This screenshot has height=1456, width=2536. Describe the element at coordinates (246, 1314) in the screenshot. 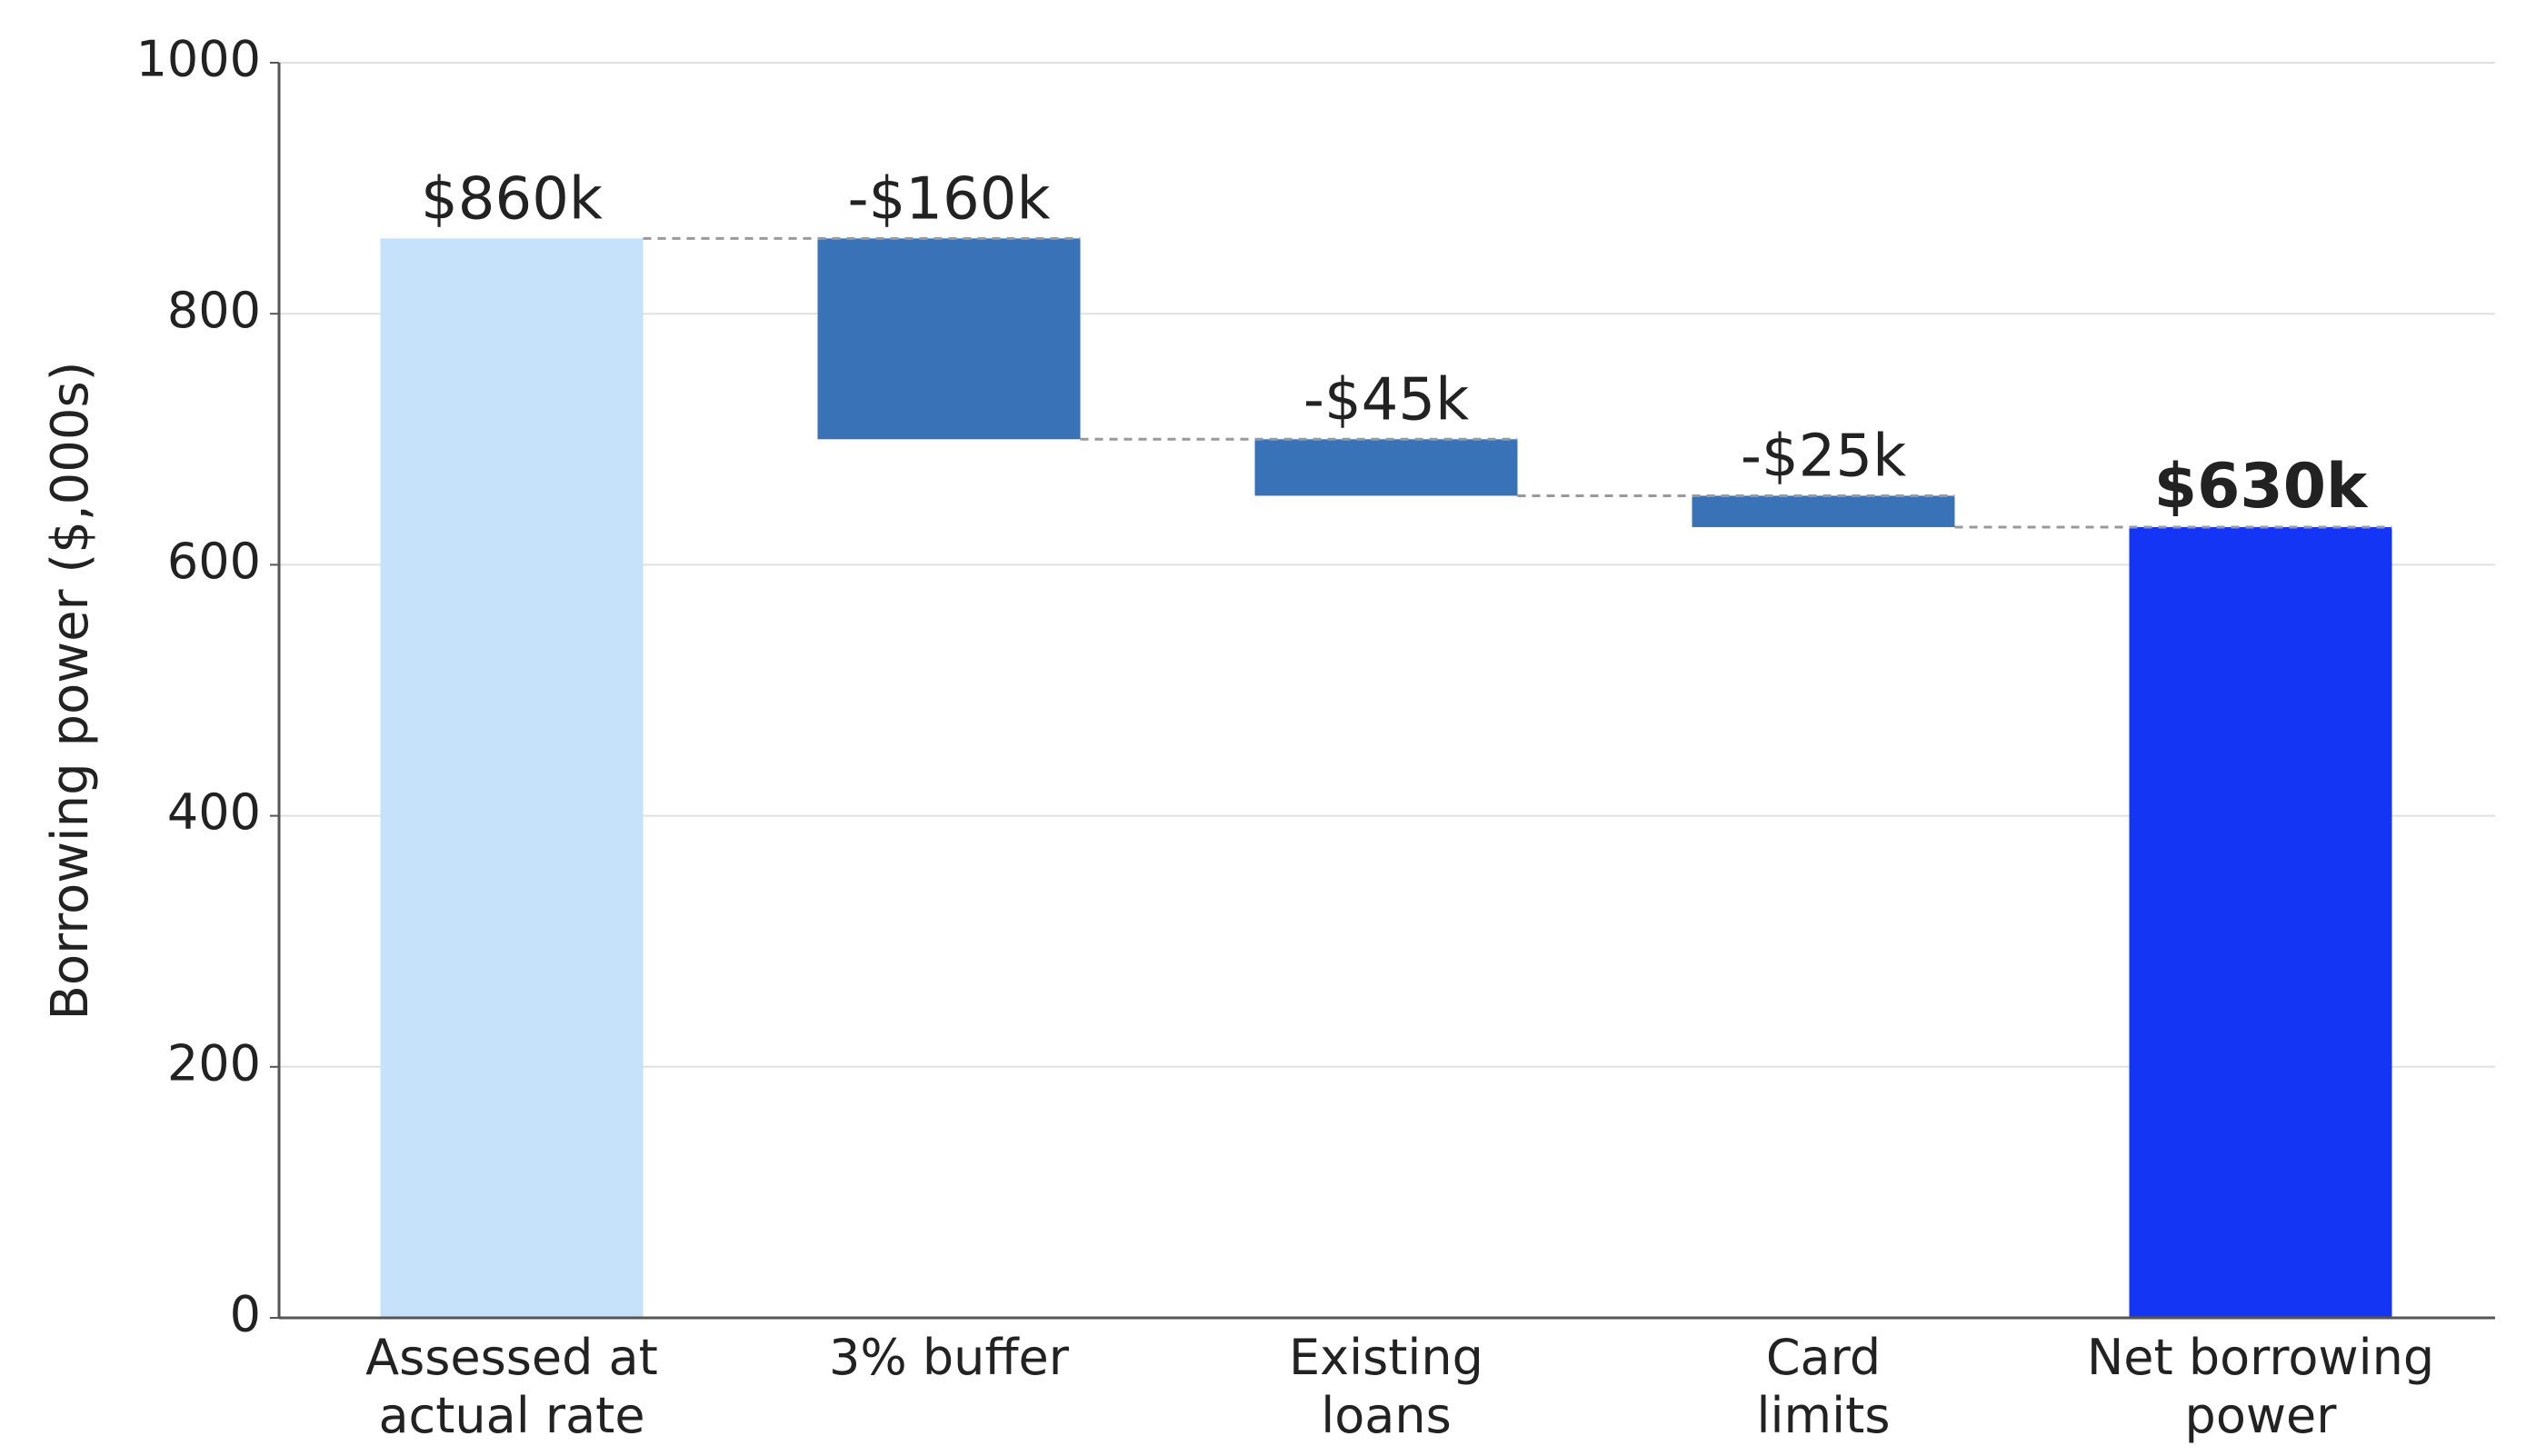

I see `y-tick-label: 0` at that location.